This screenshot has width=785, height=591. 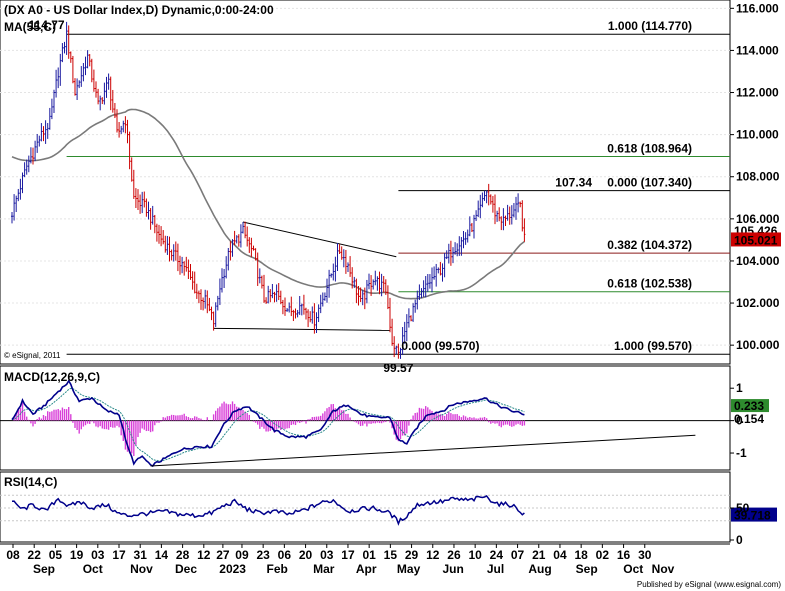 What do you see at coordinates (758, 261) in the screenshot?
I see `price-tick-label: 104.000` at bounding box center [758, 261].